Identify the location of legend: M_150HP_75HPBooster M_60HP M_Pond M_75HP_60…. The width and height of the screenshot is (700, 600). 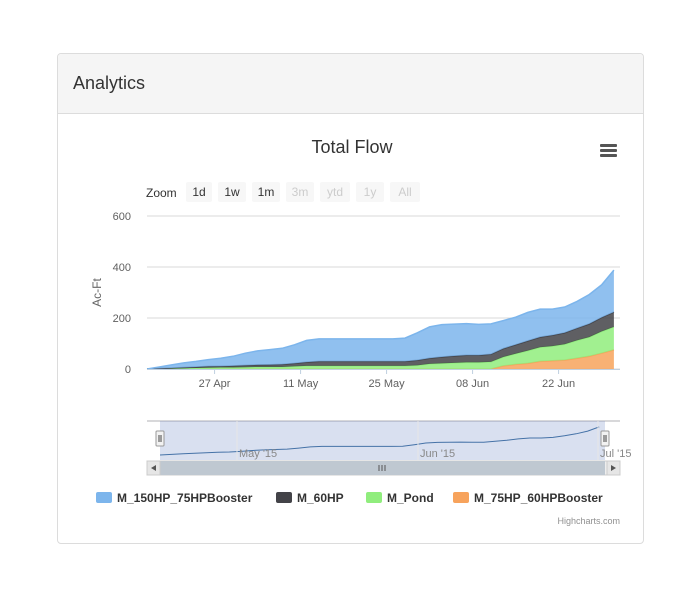
(349, 498).